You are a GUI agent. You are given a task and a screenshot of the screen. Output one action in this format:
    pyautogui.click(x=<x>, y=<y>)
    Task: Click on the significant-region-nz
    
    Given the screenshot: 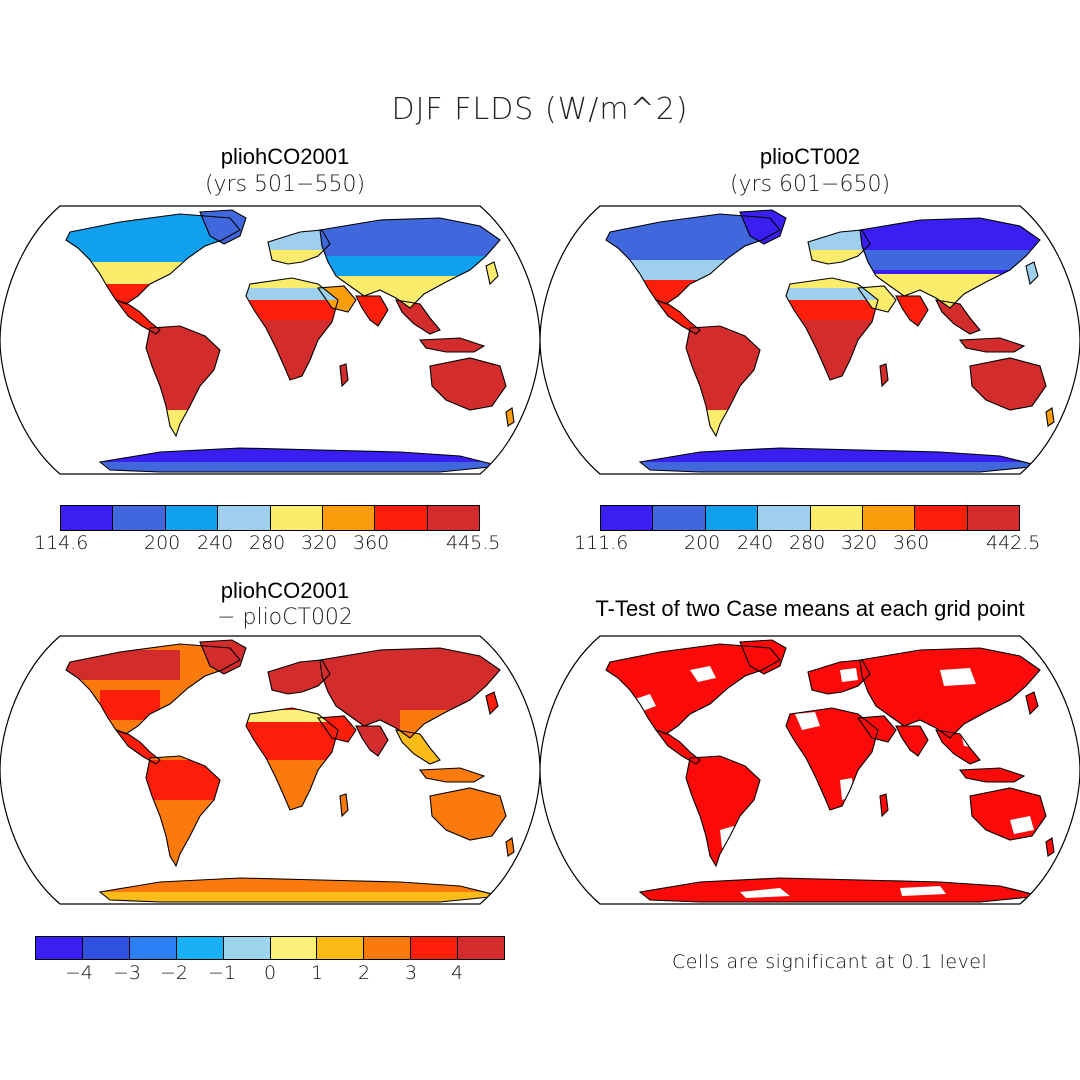 What is the action you would take?
    pyautogui.click(x=1050, y=847)
    